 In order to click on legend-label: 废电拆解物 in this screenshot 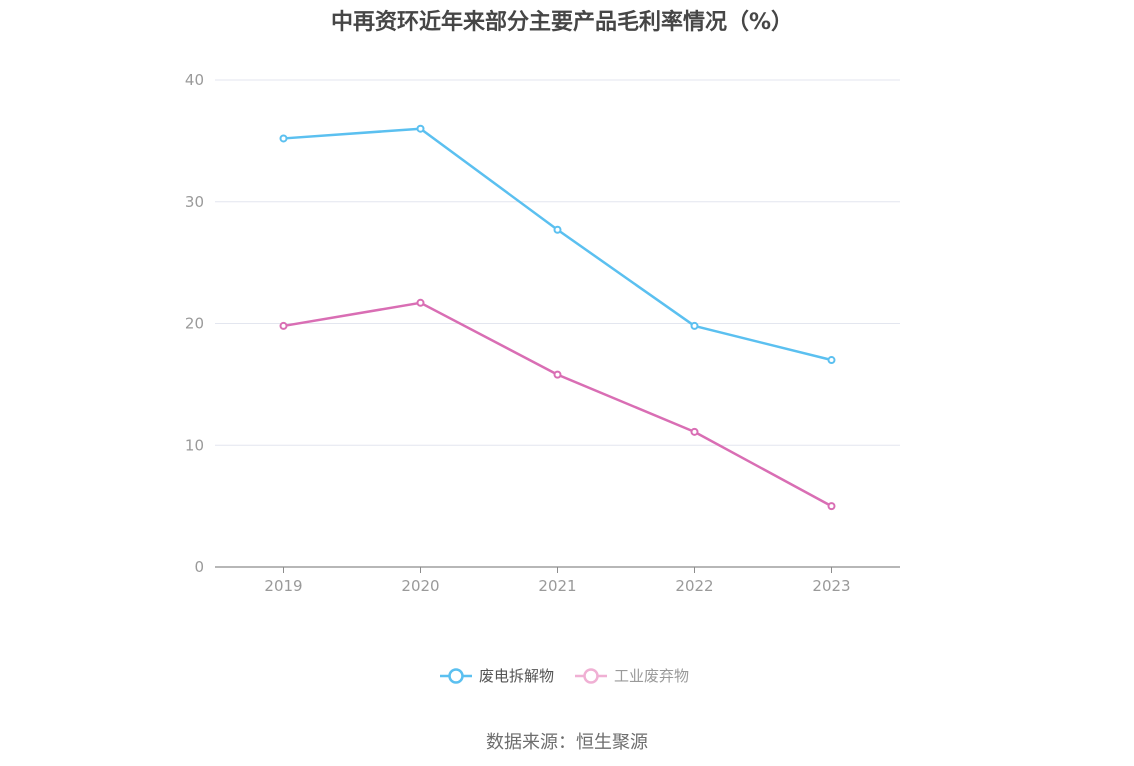, I will do `click(516, 676)`.